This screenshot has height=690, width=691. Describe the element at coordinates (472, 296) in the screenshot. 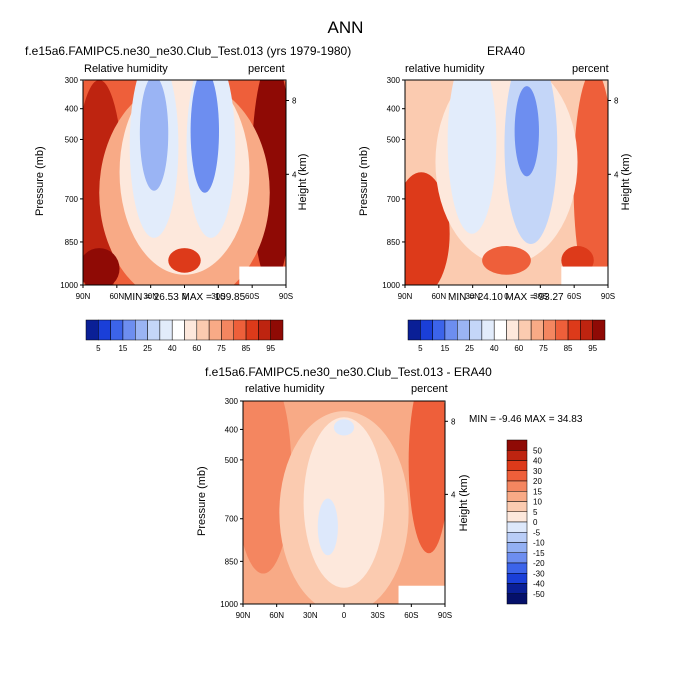

I see `panel-2-xtick-label: 30N` at that location.